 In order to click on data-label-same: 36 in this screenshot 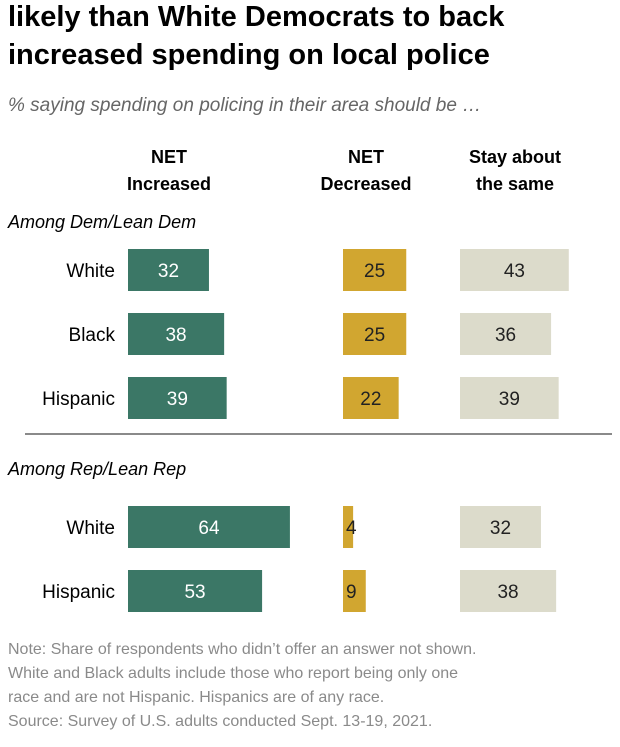, I will do `click(505, 335)`.